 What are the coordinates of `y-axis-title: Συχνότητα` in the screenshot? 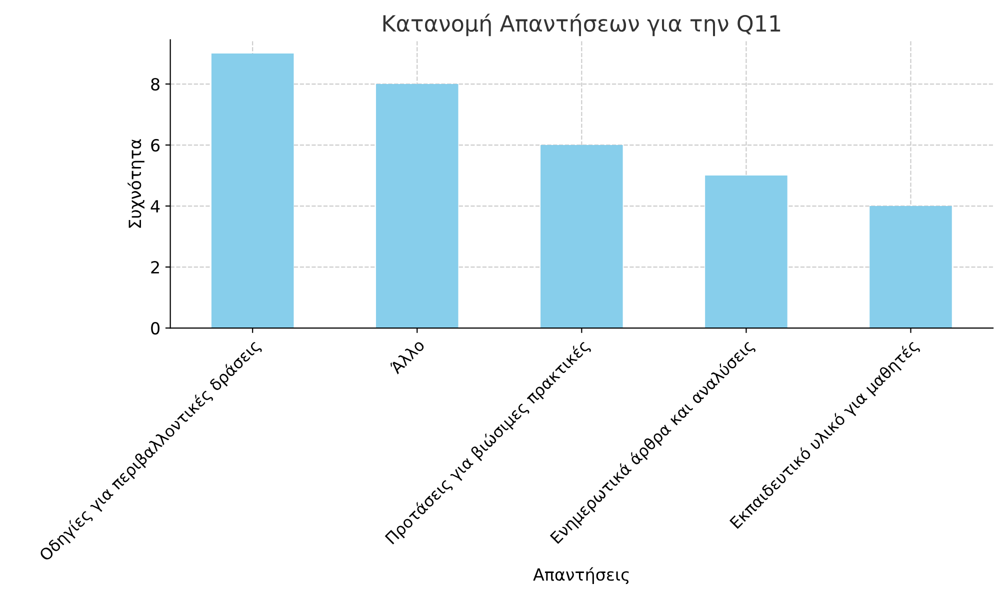 It's located at (136, 183).